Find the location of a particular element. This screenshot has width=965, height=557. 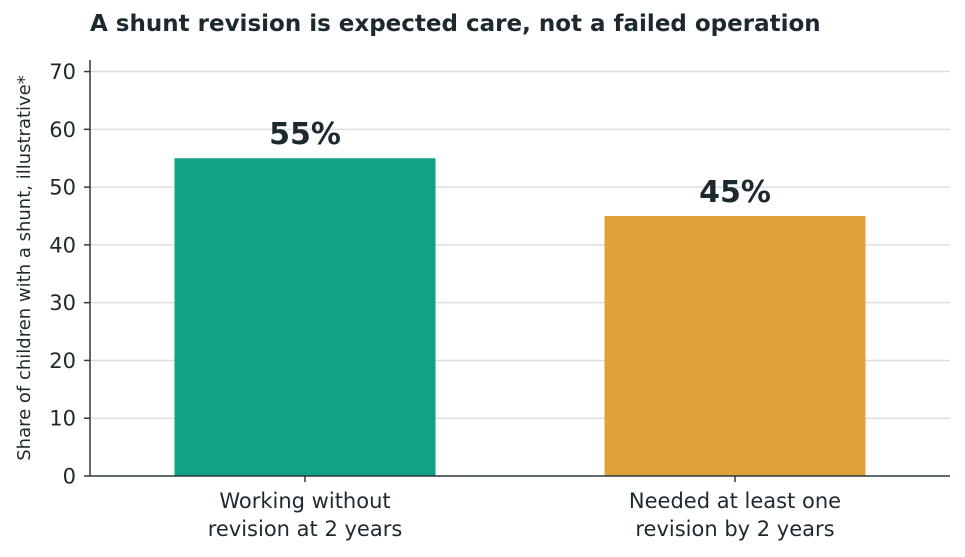

x-tick-label: Working without revision at 2 years is located at coordinates (305, 515).